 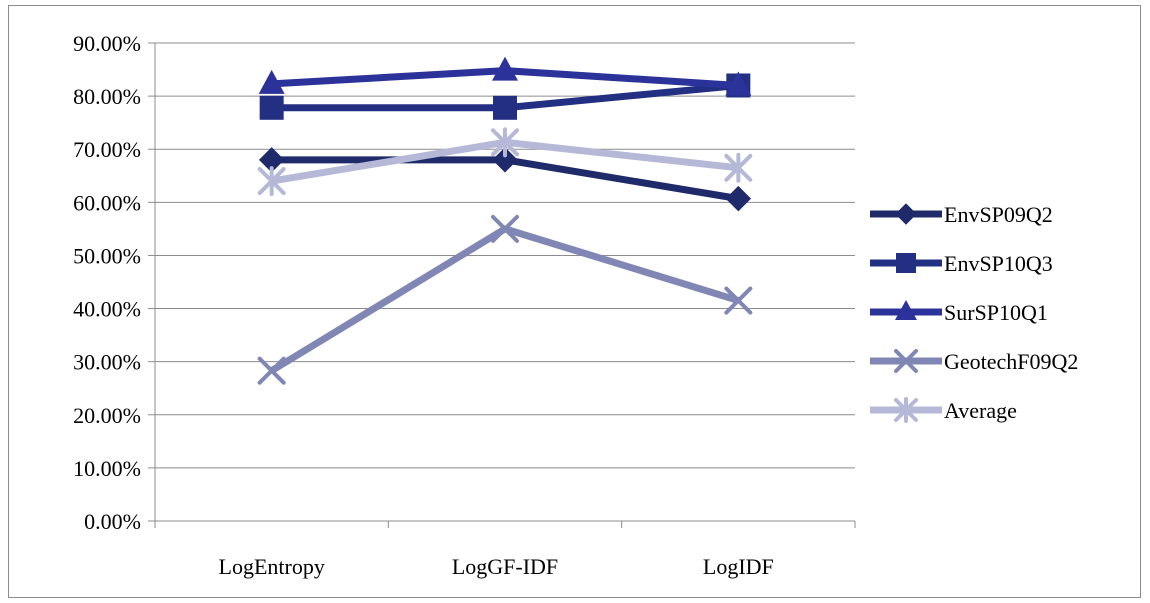 I want to click on y-tick-label: 10.00%, so click(x=107, y=468).